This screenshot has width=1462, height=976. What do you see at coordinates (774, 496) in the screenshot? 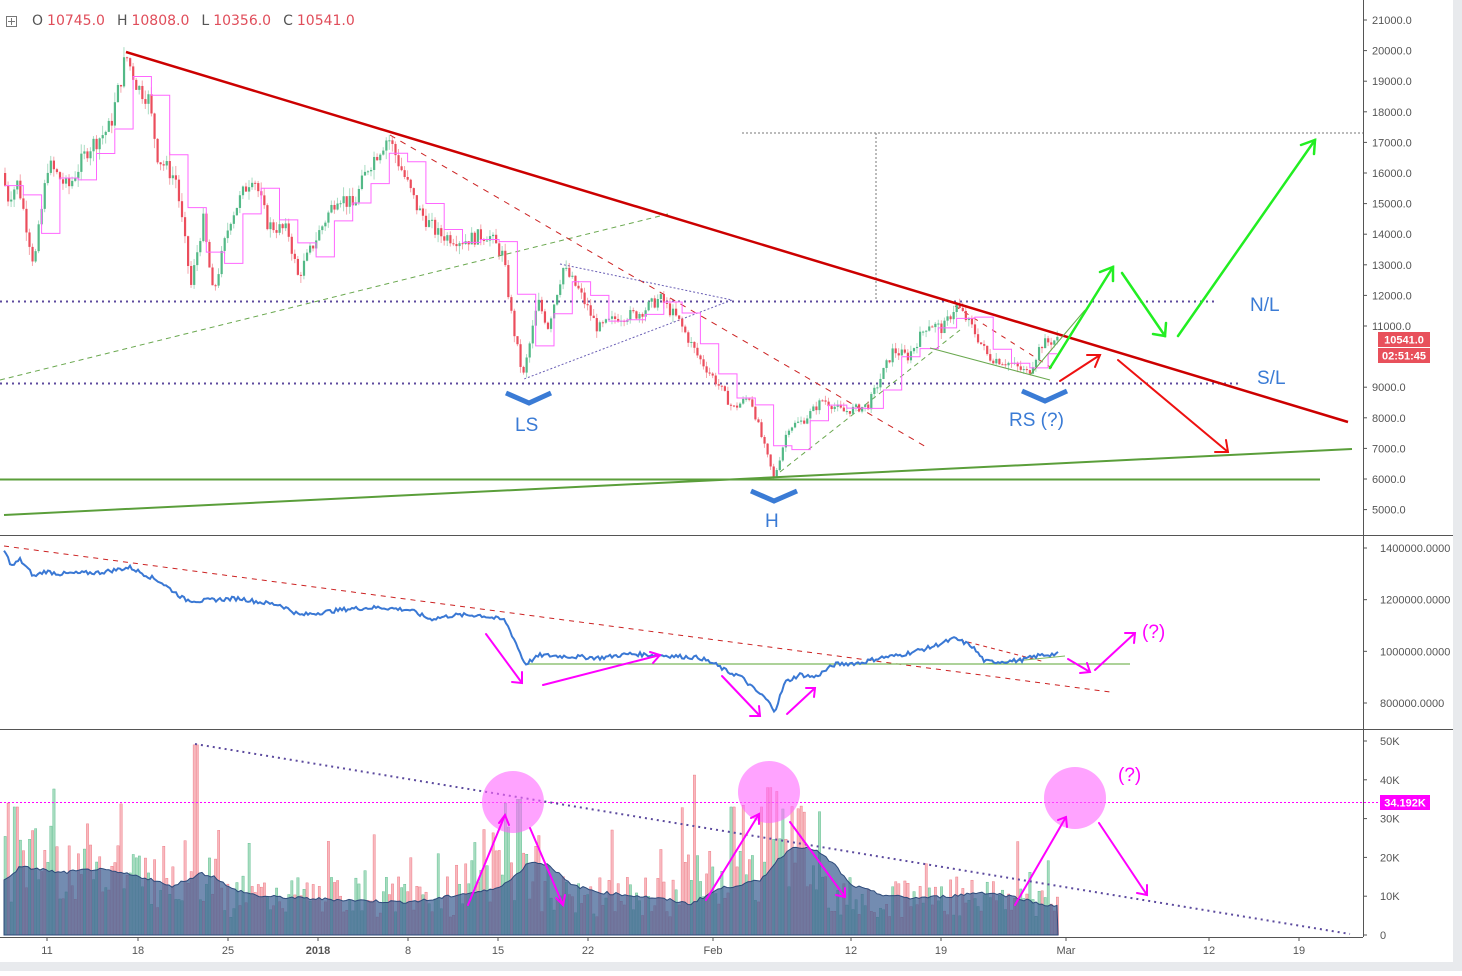
I see `h-chevron-icon` at bounding box center [774, 496].